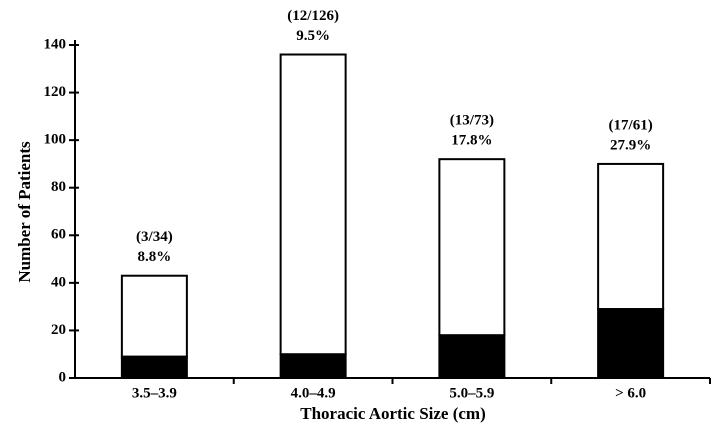  Describe the element at coordinates (471, 393) in the screenshot. I see `x-tick-label: 5.0–5.9` at that location.